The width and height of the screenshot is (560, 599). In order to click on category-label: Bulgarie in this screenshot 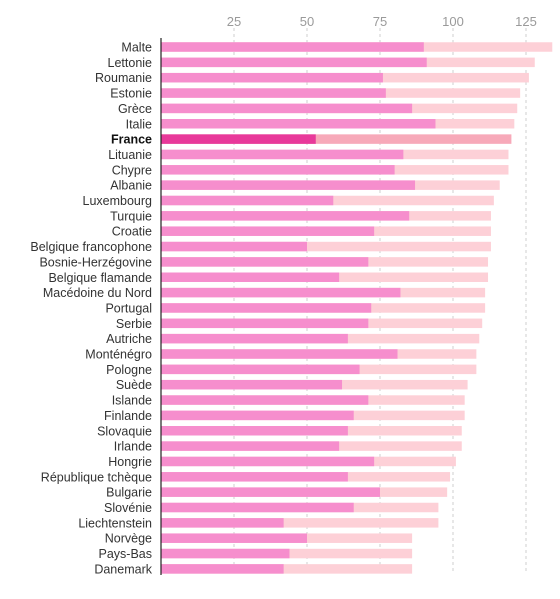, I will do `click(129, 493)`.